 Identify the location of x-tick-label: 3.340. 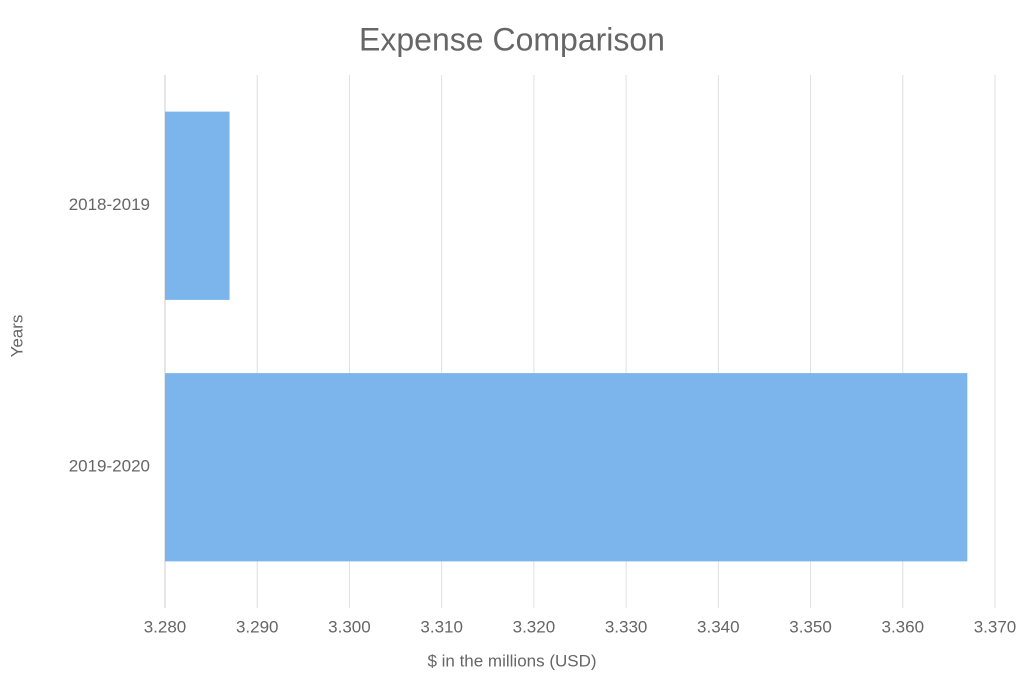
(718, 626).